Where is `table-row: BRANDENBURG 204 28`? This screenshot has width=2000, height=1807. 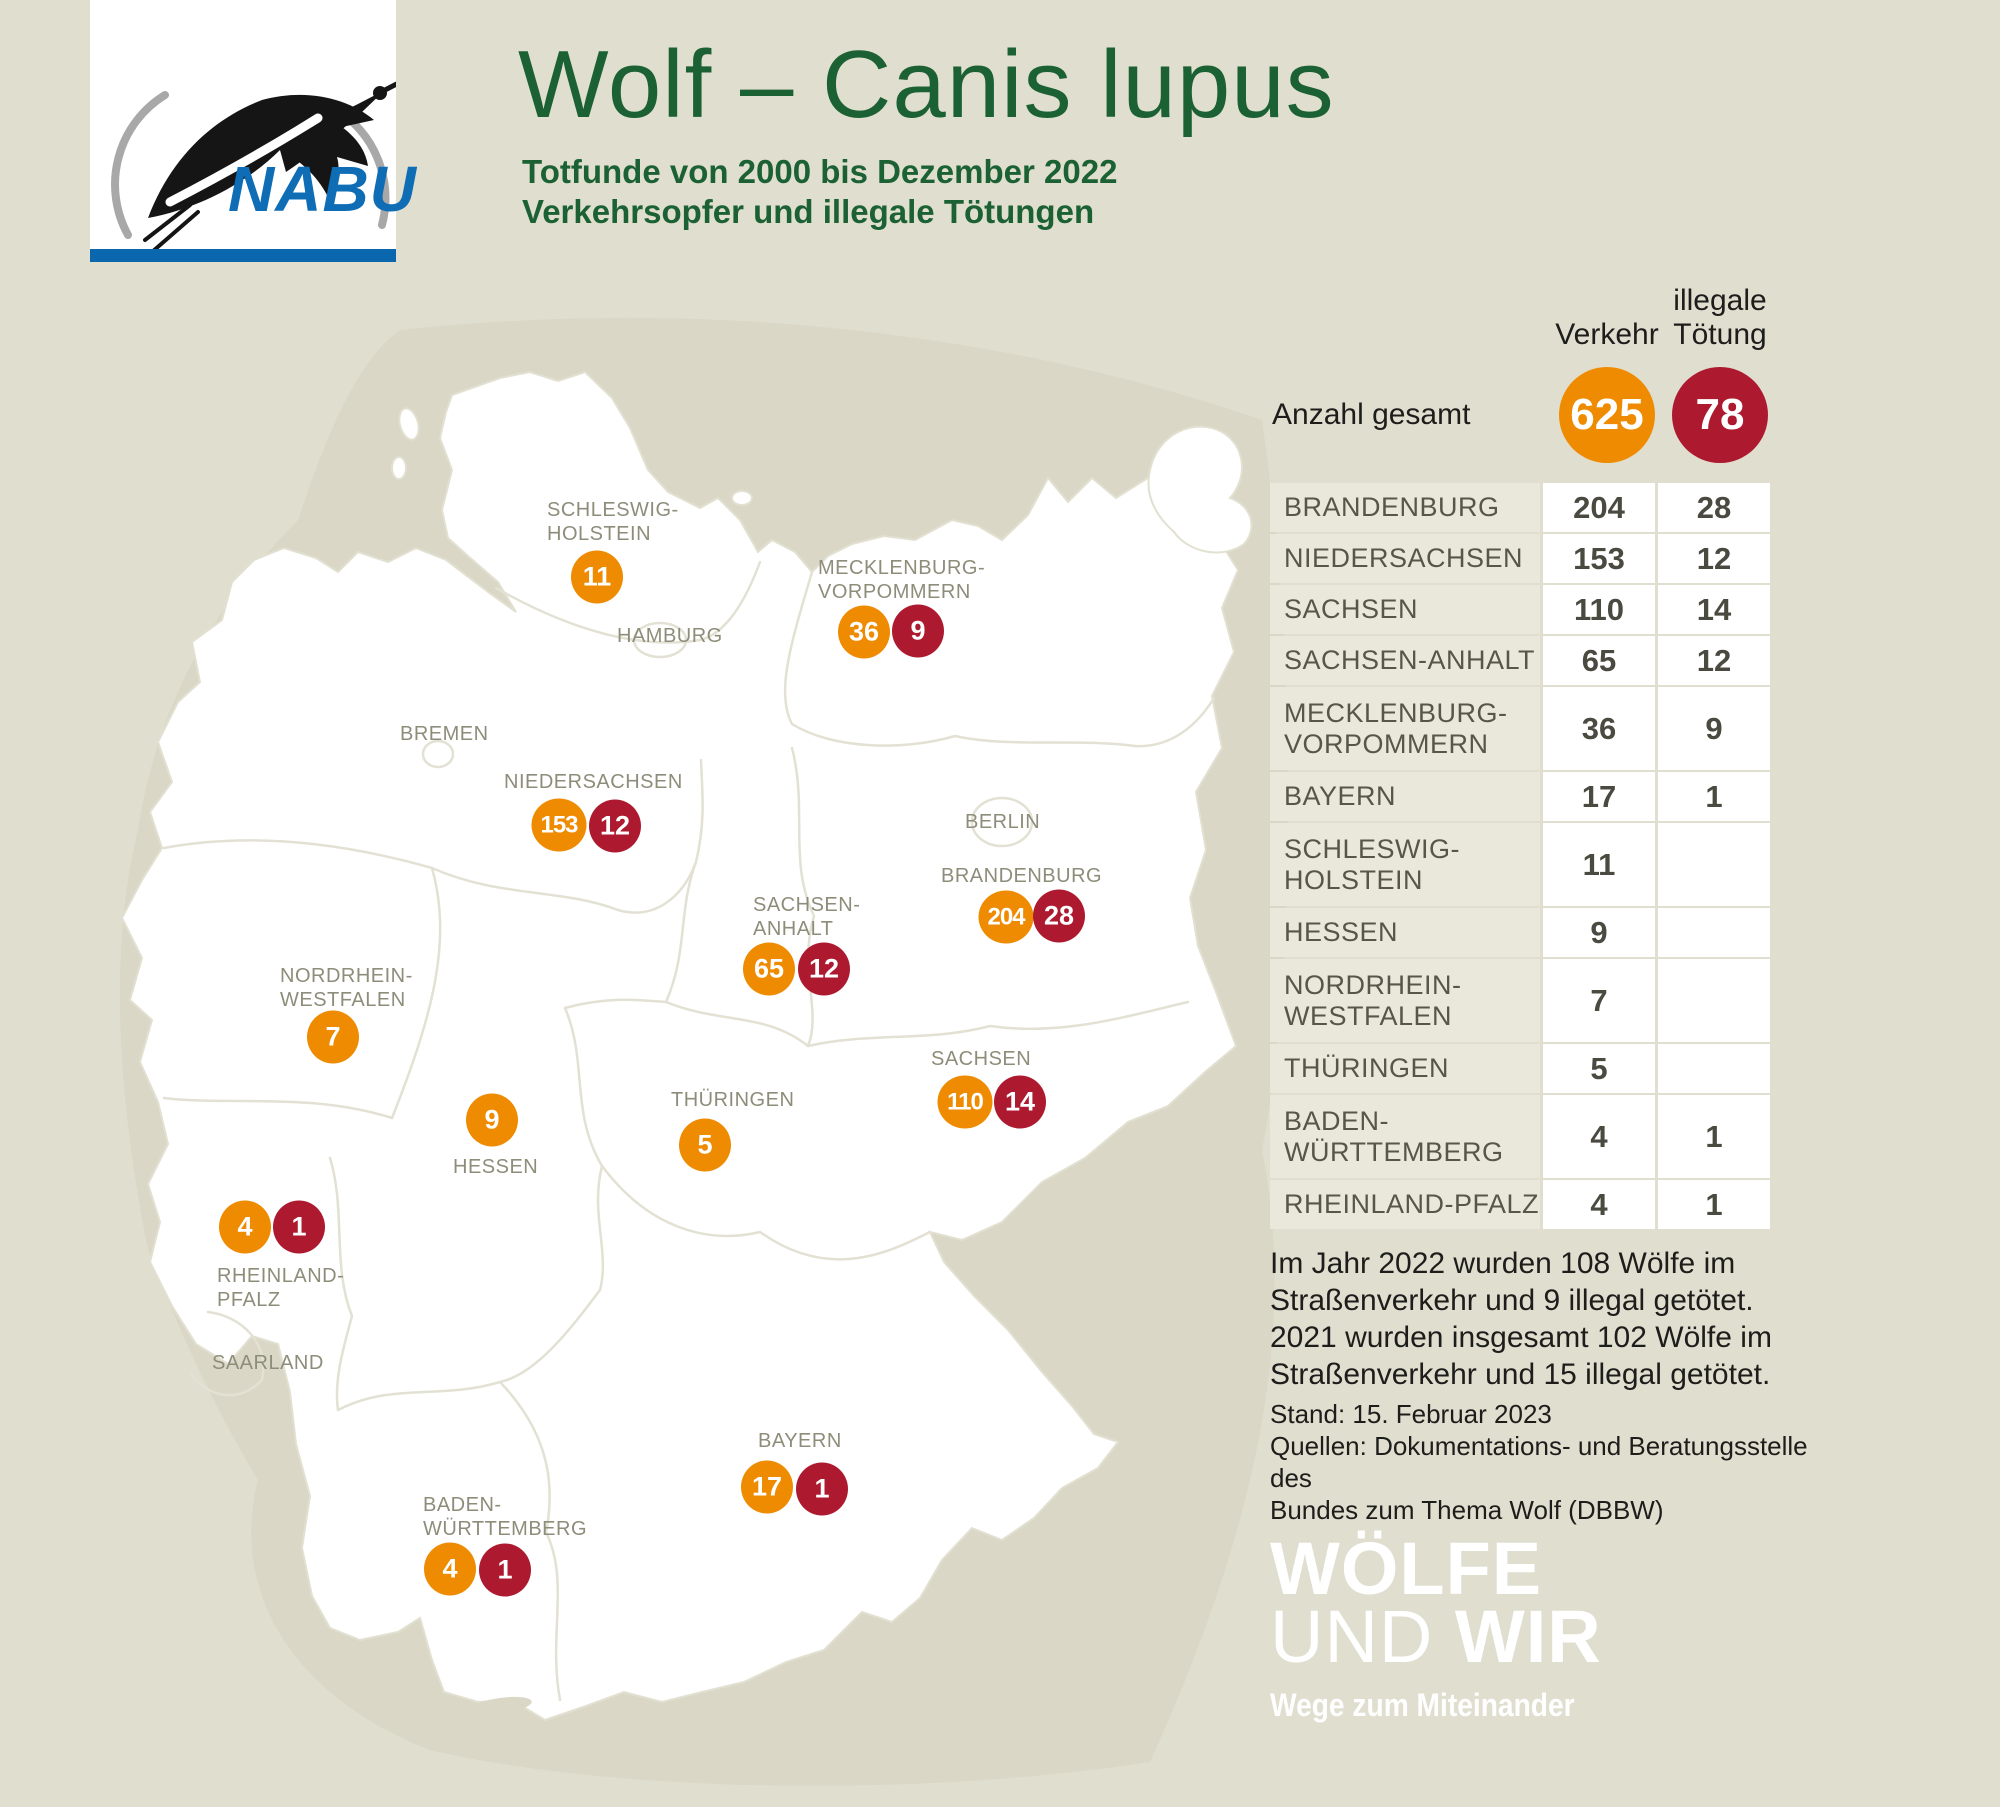
table-row: BRANDENBURG 204 28 is located at coordinates (1520, 507).